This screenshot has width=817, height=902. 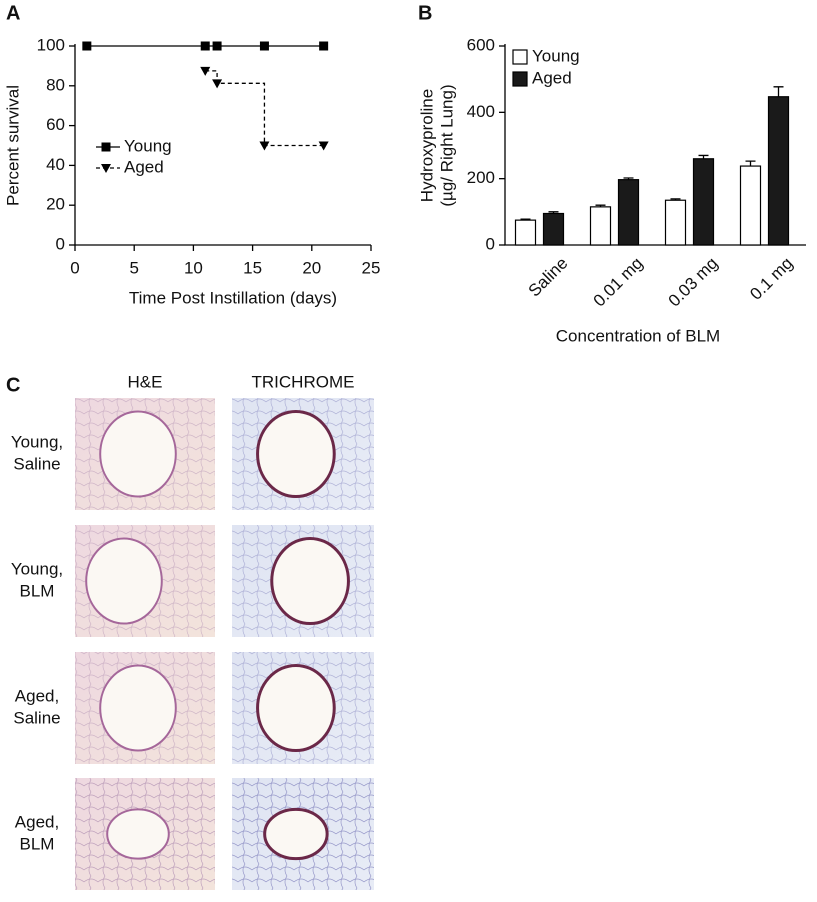 What do you see at coordinates (311, 267) in the screenshot?
I see `x-tick-label: 20` at bounding box center [311, 267].